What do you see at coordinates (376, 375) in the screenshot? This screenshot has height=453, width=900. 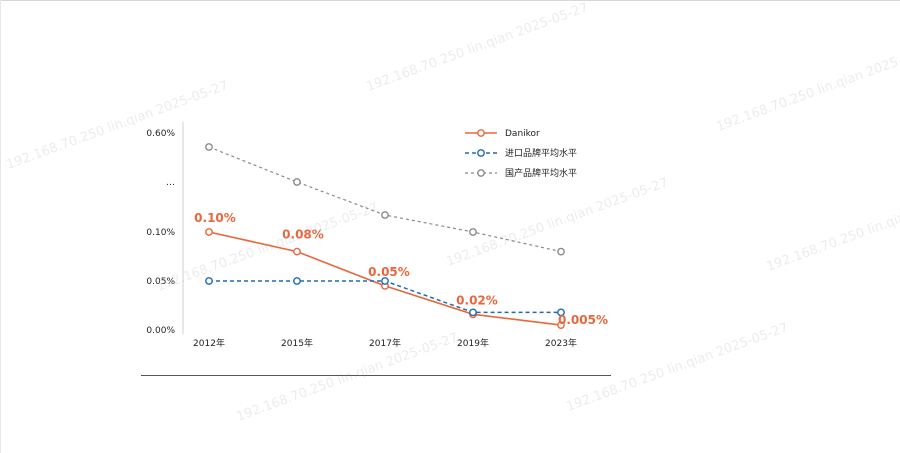 I see `bottom-rule` at bounding box center [376, 375].